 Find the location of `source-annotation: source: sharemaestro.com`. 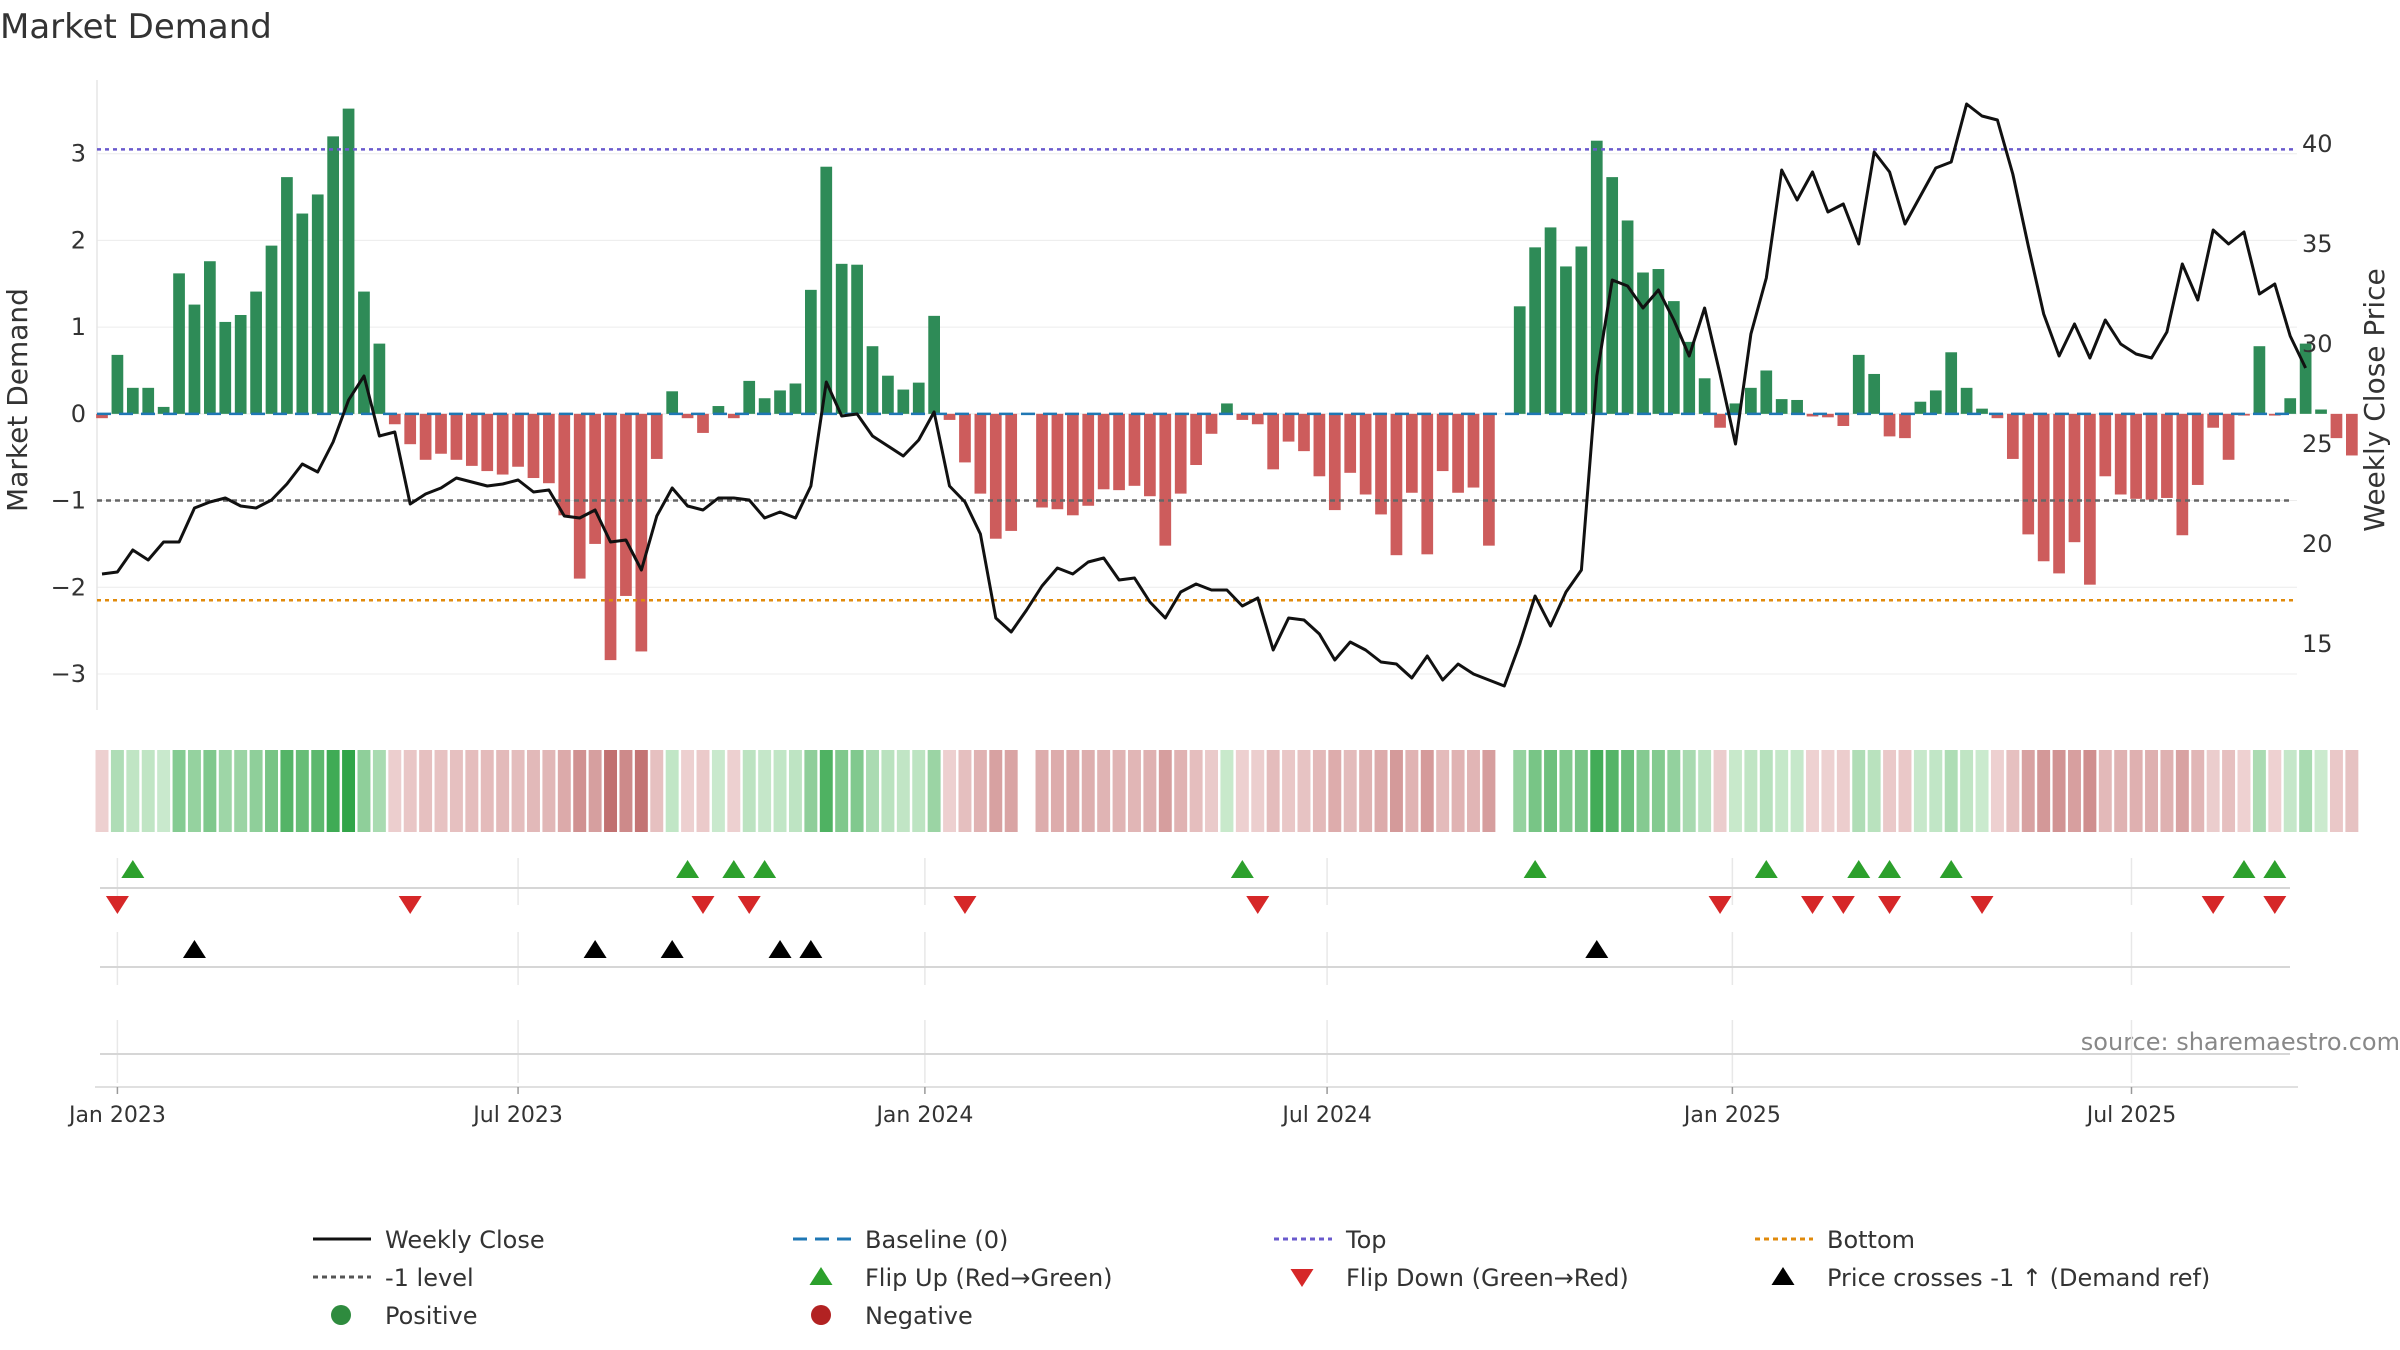

source-annotation: source: sharemaestro.com is located at coordinates (2240, 1042).